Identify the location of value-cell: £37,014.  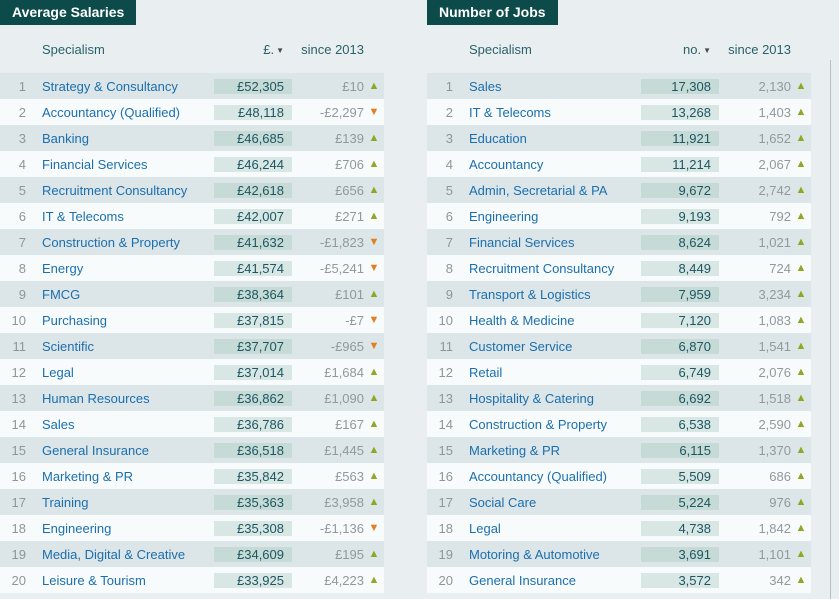
(253, 372).